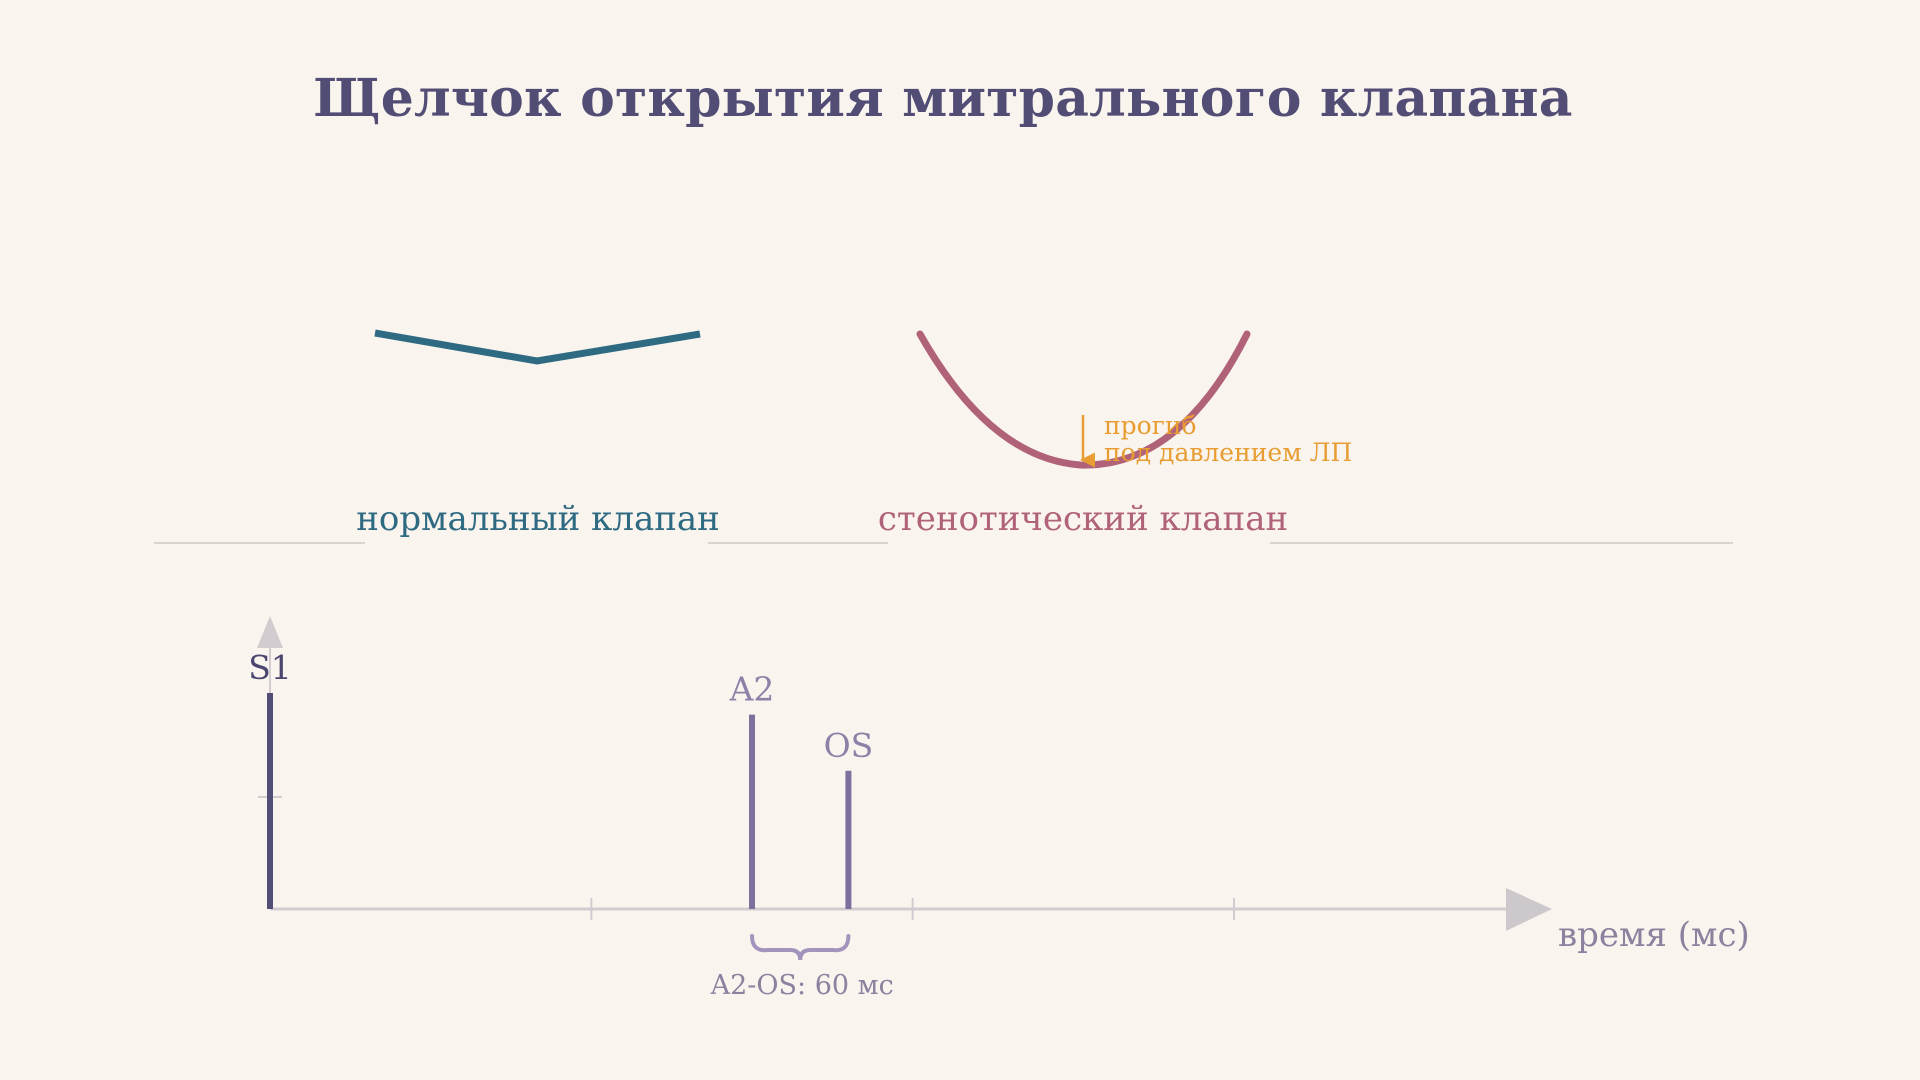 The image size is (1920, 1080). What do you see at coordinates (270, 667) in the screenshot?
I see `s1-label: S1` at bounding box center [270, 667].